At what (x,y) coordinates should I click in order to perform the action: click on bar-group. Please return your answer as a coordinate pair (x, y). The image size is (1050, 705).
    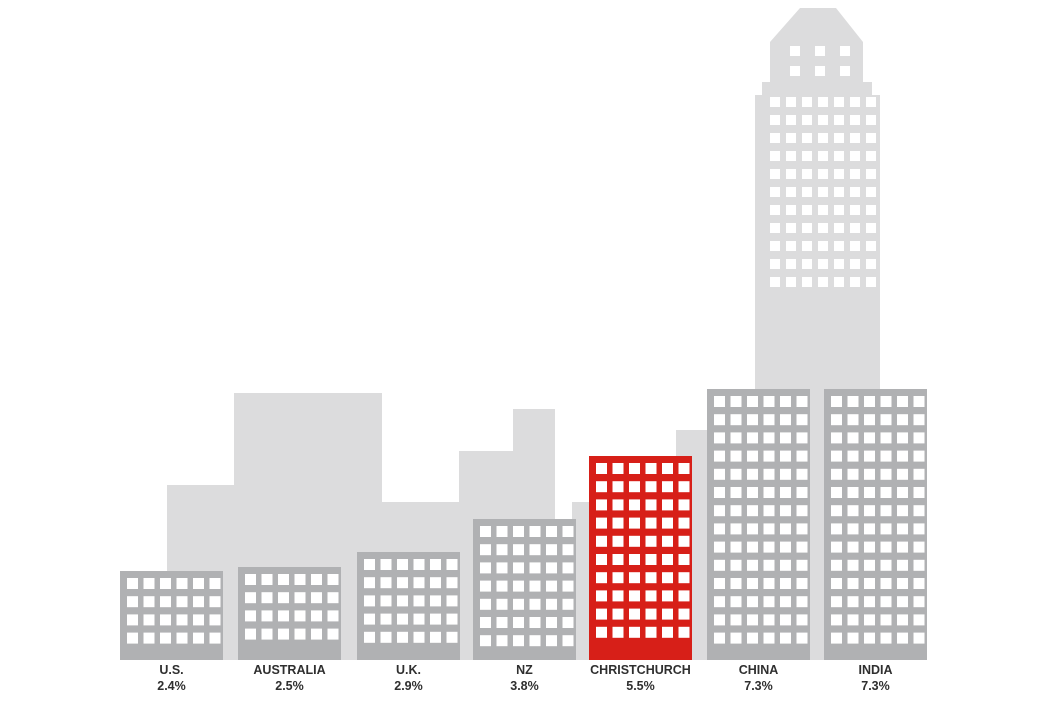
    Looking at the image, I should click on (875, 524).